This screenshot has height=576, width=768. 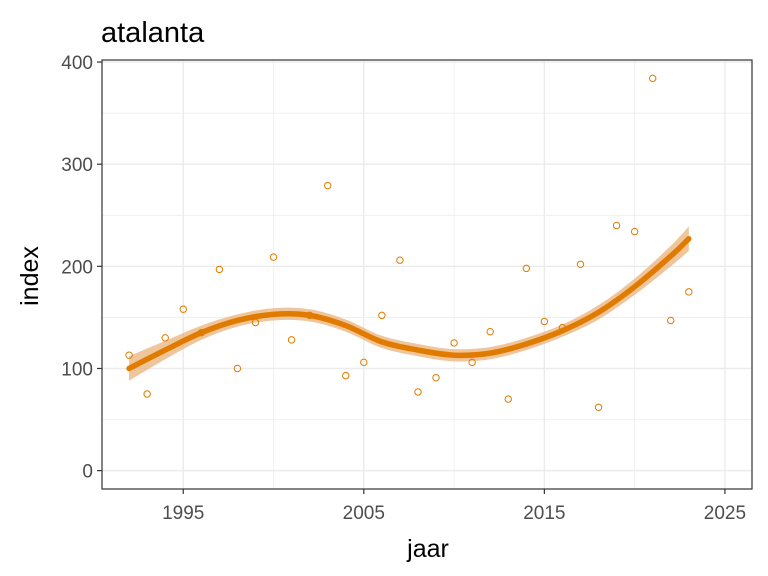 What do you see at coordinates (427, 549) in the screenshot?
I see `x-axis-title: jaar` at bounding box center [427, 549].